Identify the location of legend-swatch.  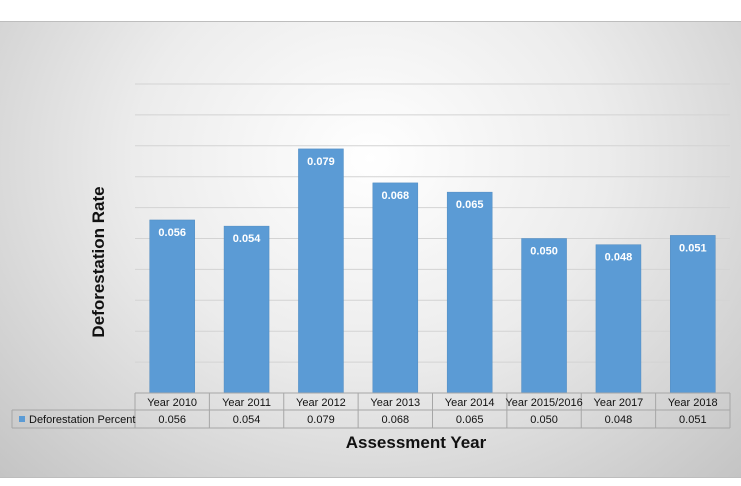
(22, 419).